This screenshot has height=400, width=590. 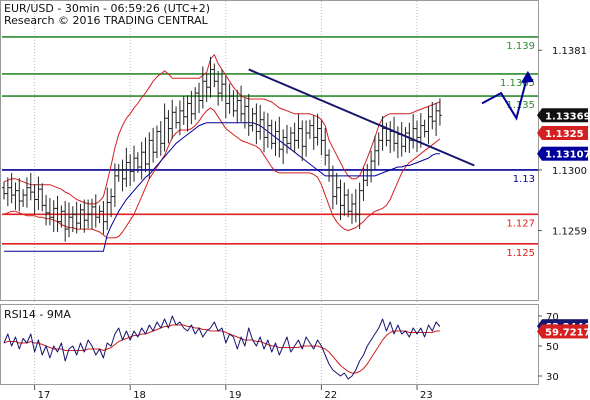 I want to click on trendline, so click(x=361, y=117).